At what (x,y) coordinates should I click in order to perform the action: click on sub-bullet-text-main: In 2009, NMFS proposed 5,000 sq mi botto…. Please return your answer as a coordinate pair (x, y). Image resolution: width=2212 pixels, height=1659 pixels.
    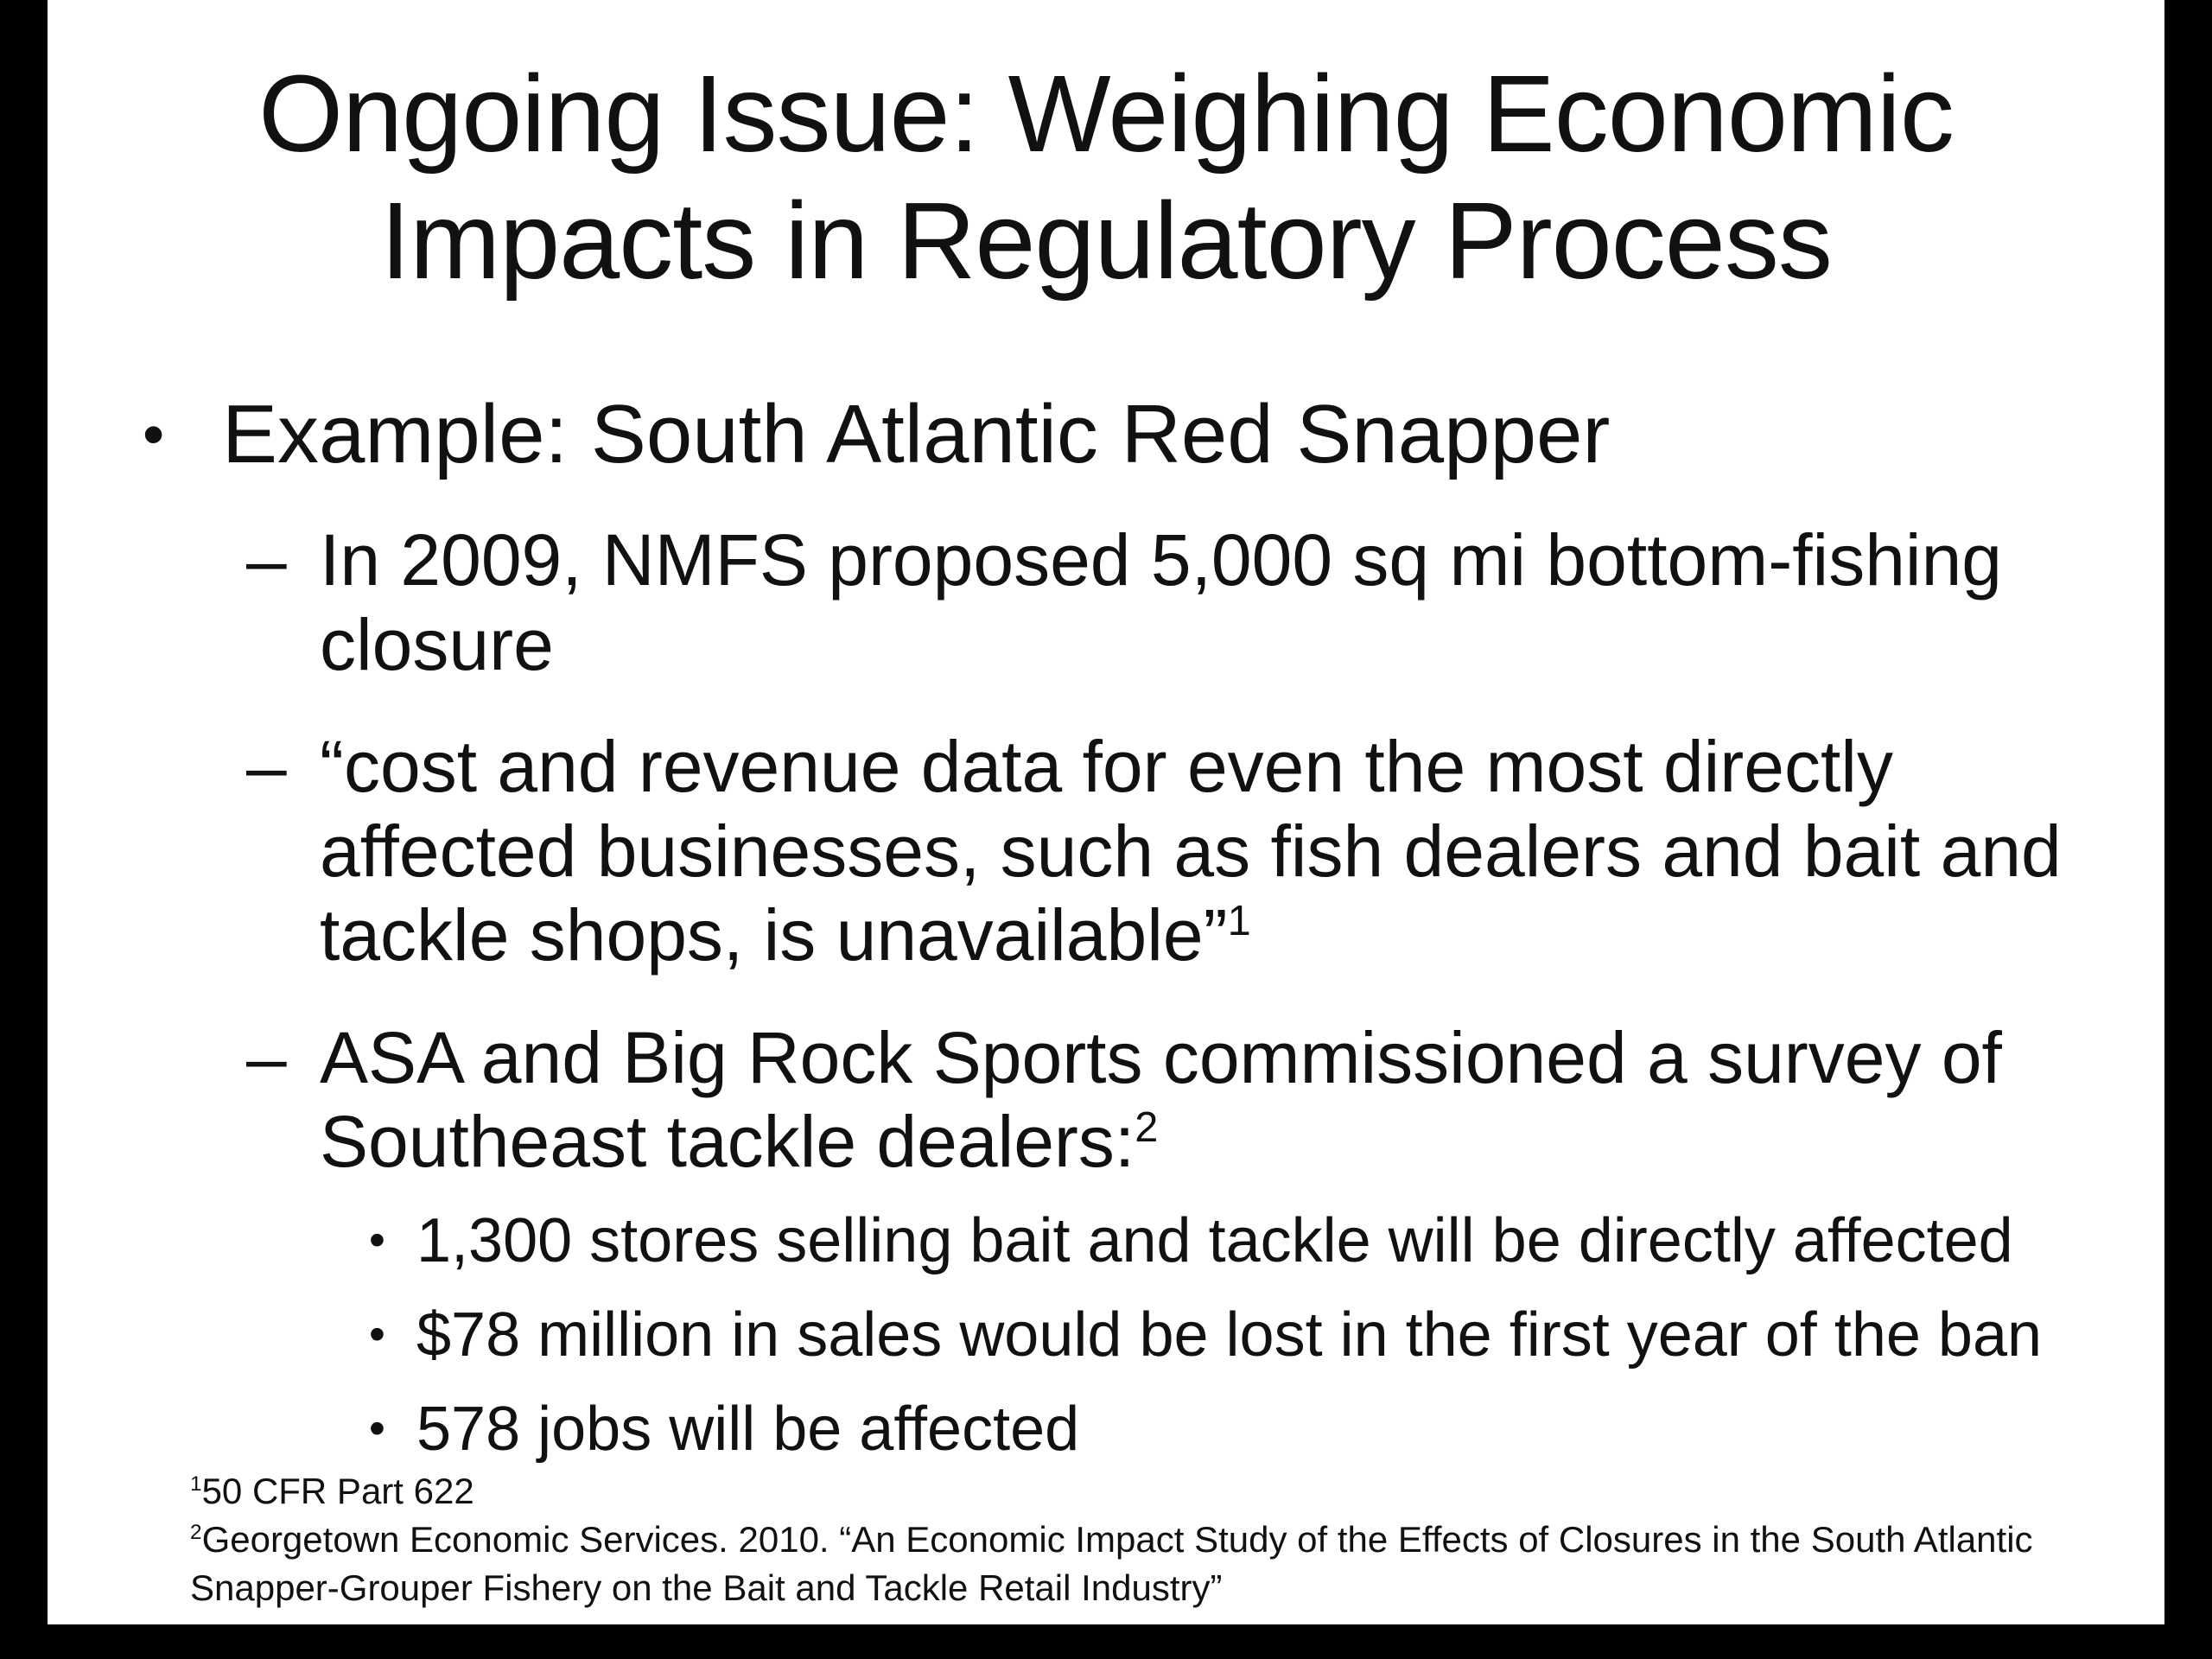
    Looking at the image, I should click on (1161, 602).